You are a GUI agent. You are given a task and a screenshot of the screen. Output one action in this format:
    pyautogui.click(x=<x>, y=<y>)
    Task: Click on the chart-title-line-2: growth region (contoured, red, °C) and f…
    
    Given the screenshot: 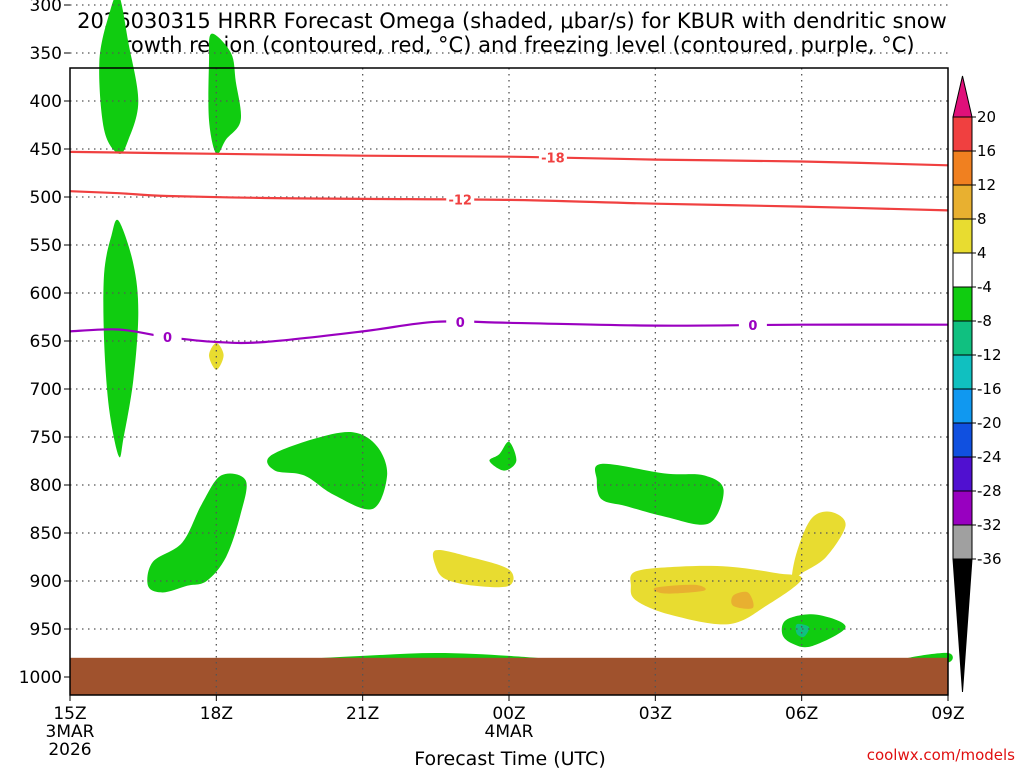 What is the action you would take?
    pyautogui.click(x=511, y=45)
    